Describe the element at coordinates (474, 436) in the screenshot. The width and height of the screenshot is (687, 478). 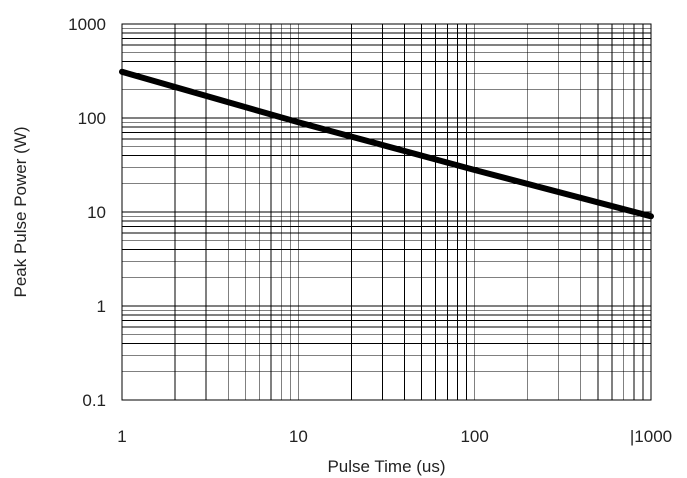
I see `x-tick-label: 100` at that location.